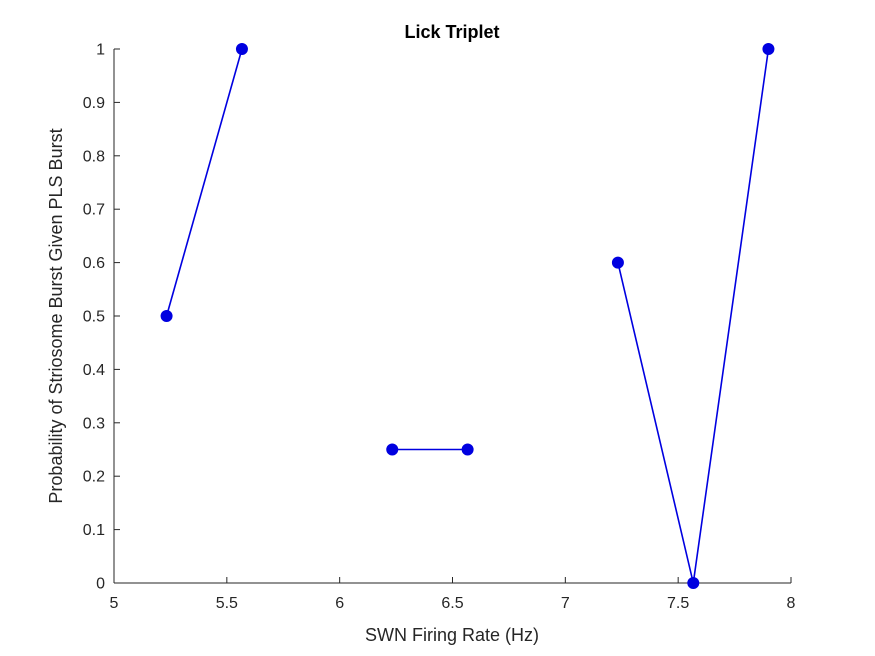 The width and height of the screenshot is (875, 656). What do you see at coordinates (94, 210) in the screenshot?
I see `y-tick-label: 0.7` at bounding box center [94, 210].